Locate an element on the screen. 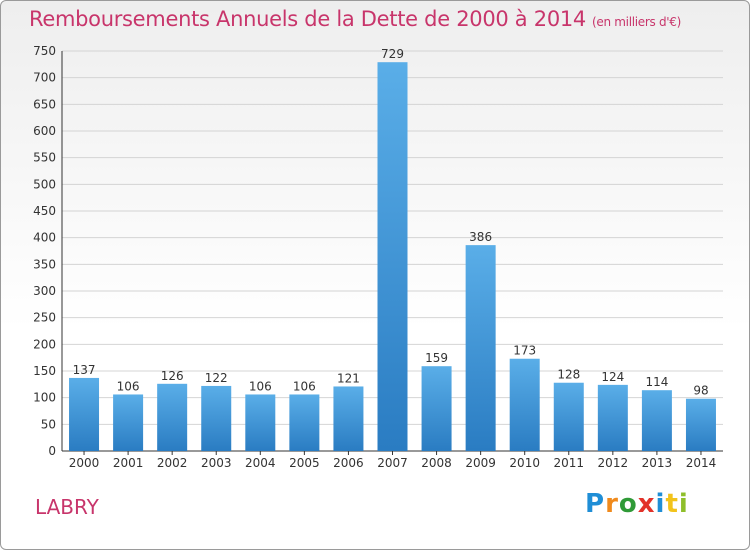 Image resolution: width=750 pixels, height=550 pixels. x-tick-label: 2000 is located at coordinates (84, 463).